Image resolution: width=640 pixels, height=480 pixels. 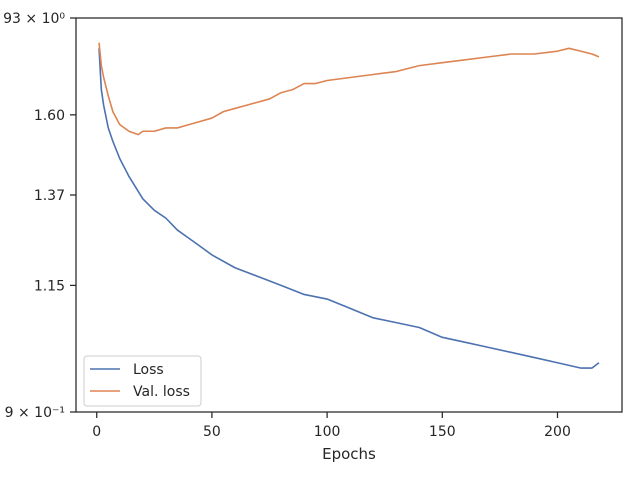 I want to click on legend: Loss Val. loss, so click(x=142, y=381).